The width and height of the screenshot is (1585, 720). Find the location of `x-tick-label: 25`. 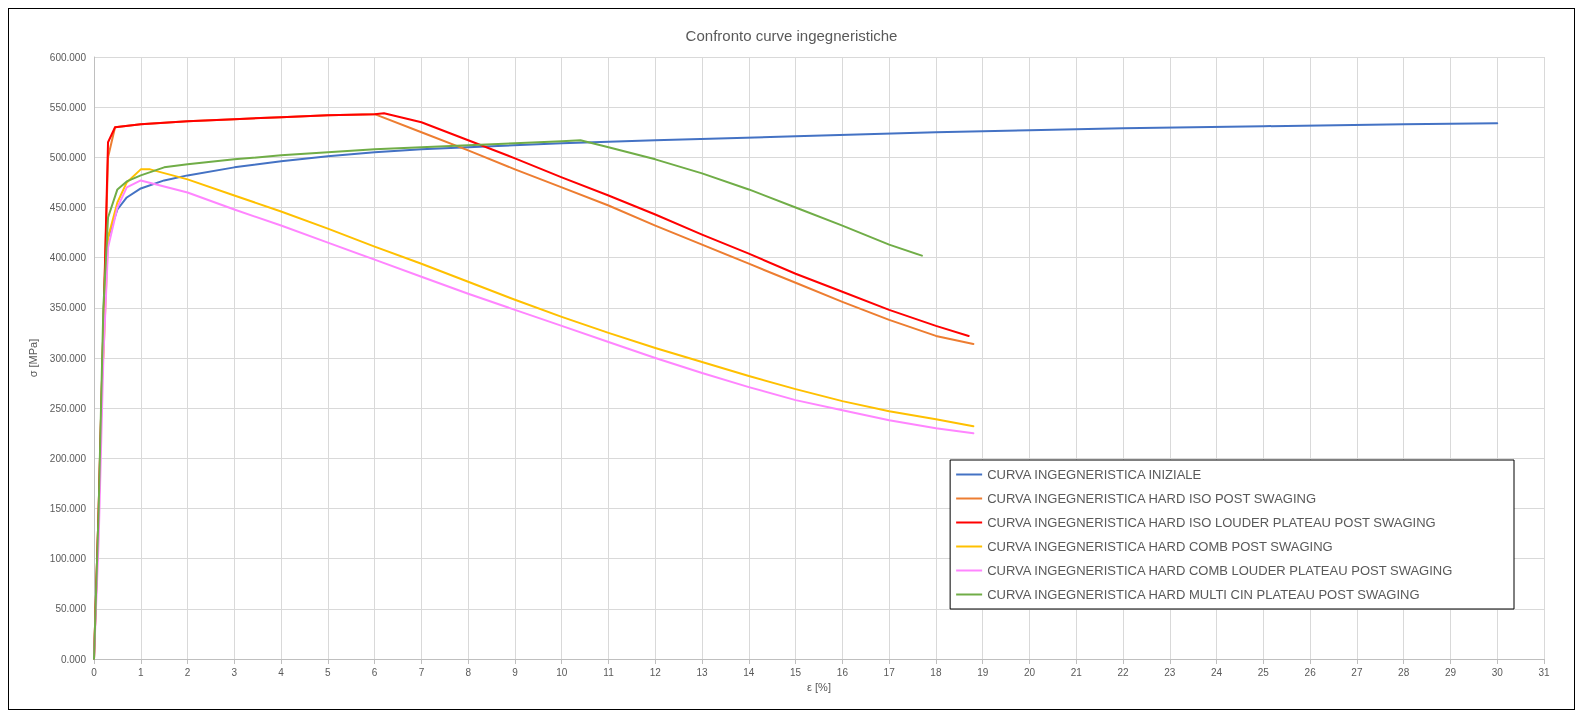

x-tick-label: 25 is located at coordinates (1263, 672).